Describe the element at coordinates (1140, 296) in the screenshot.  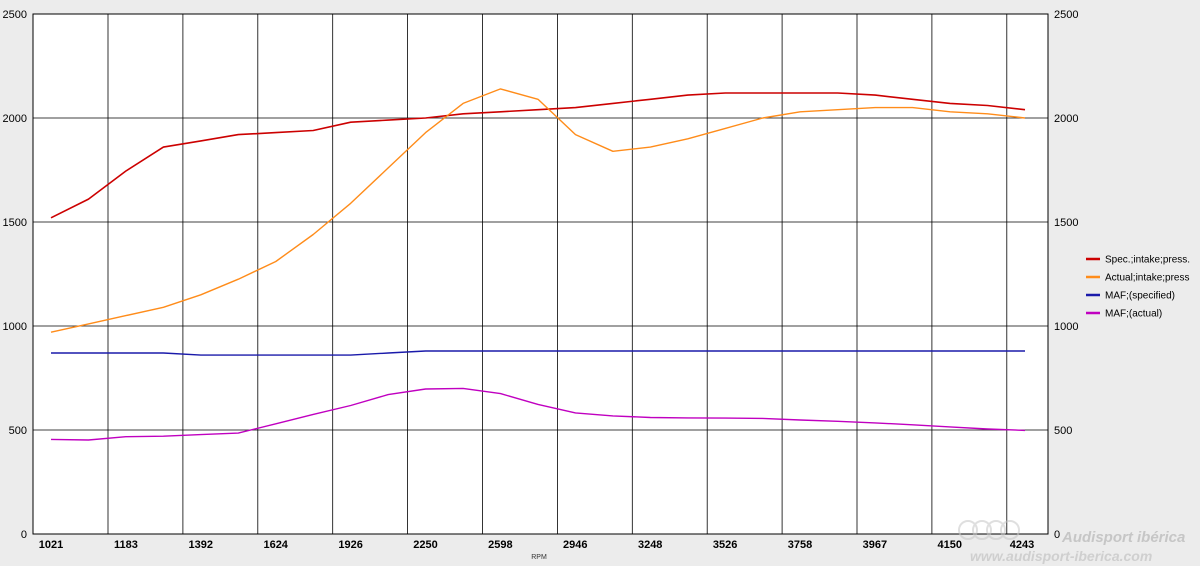
I see `legend-label: MAF;(specified)` at that location.